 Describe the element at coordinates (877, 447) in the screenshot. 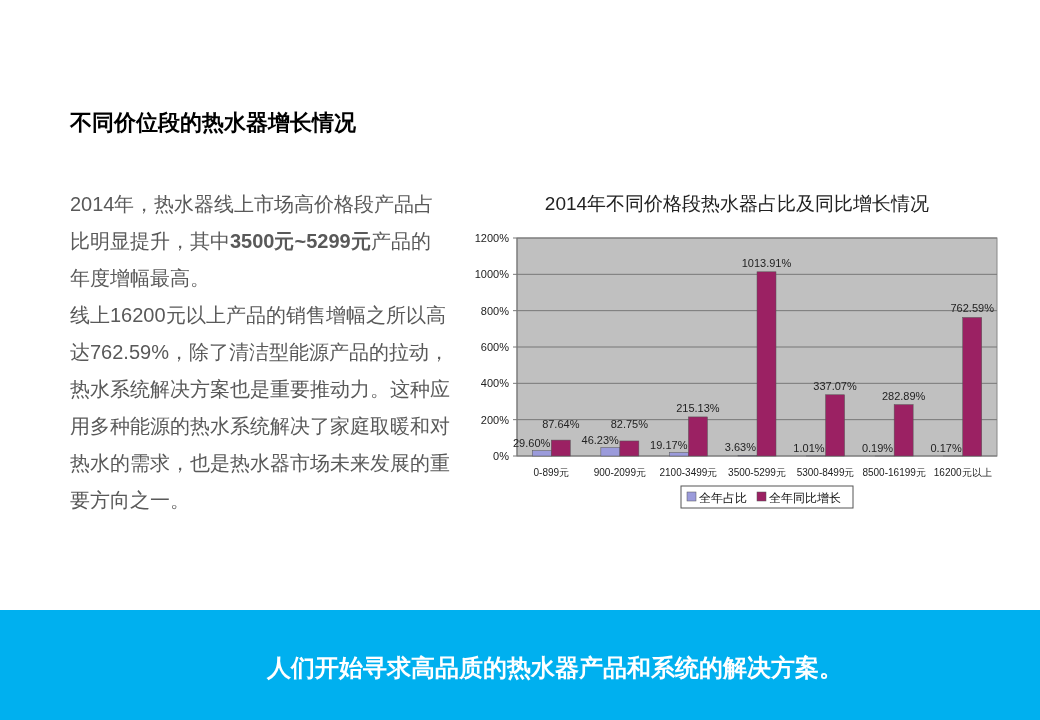

I see `data-label: 0.19%` at that location.